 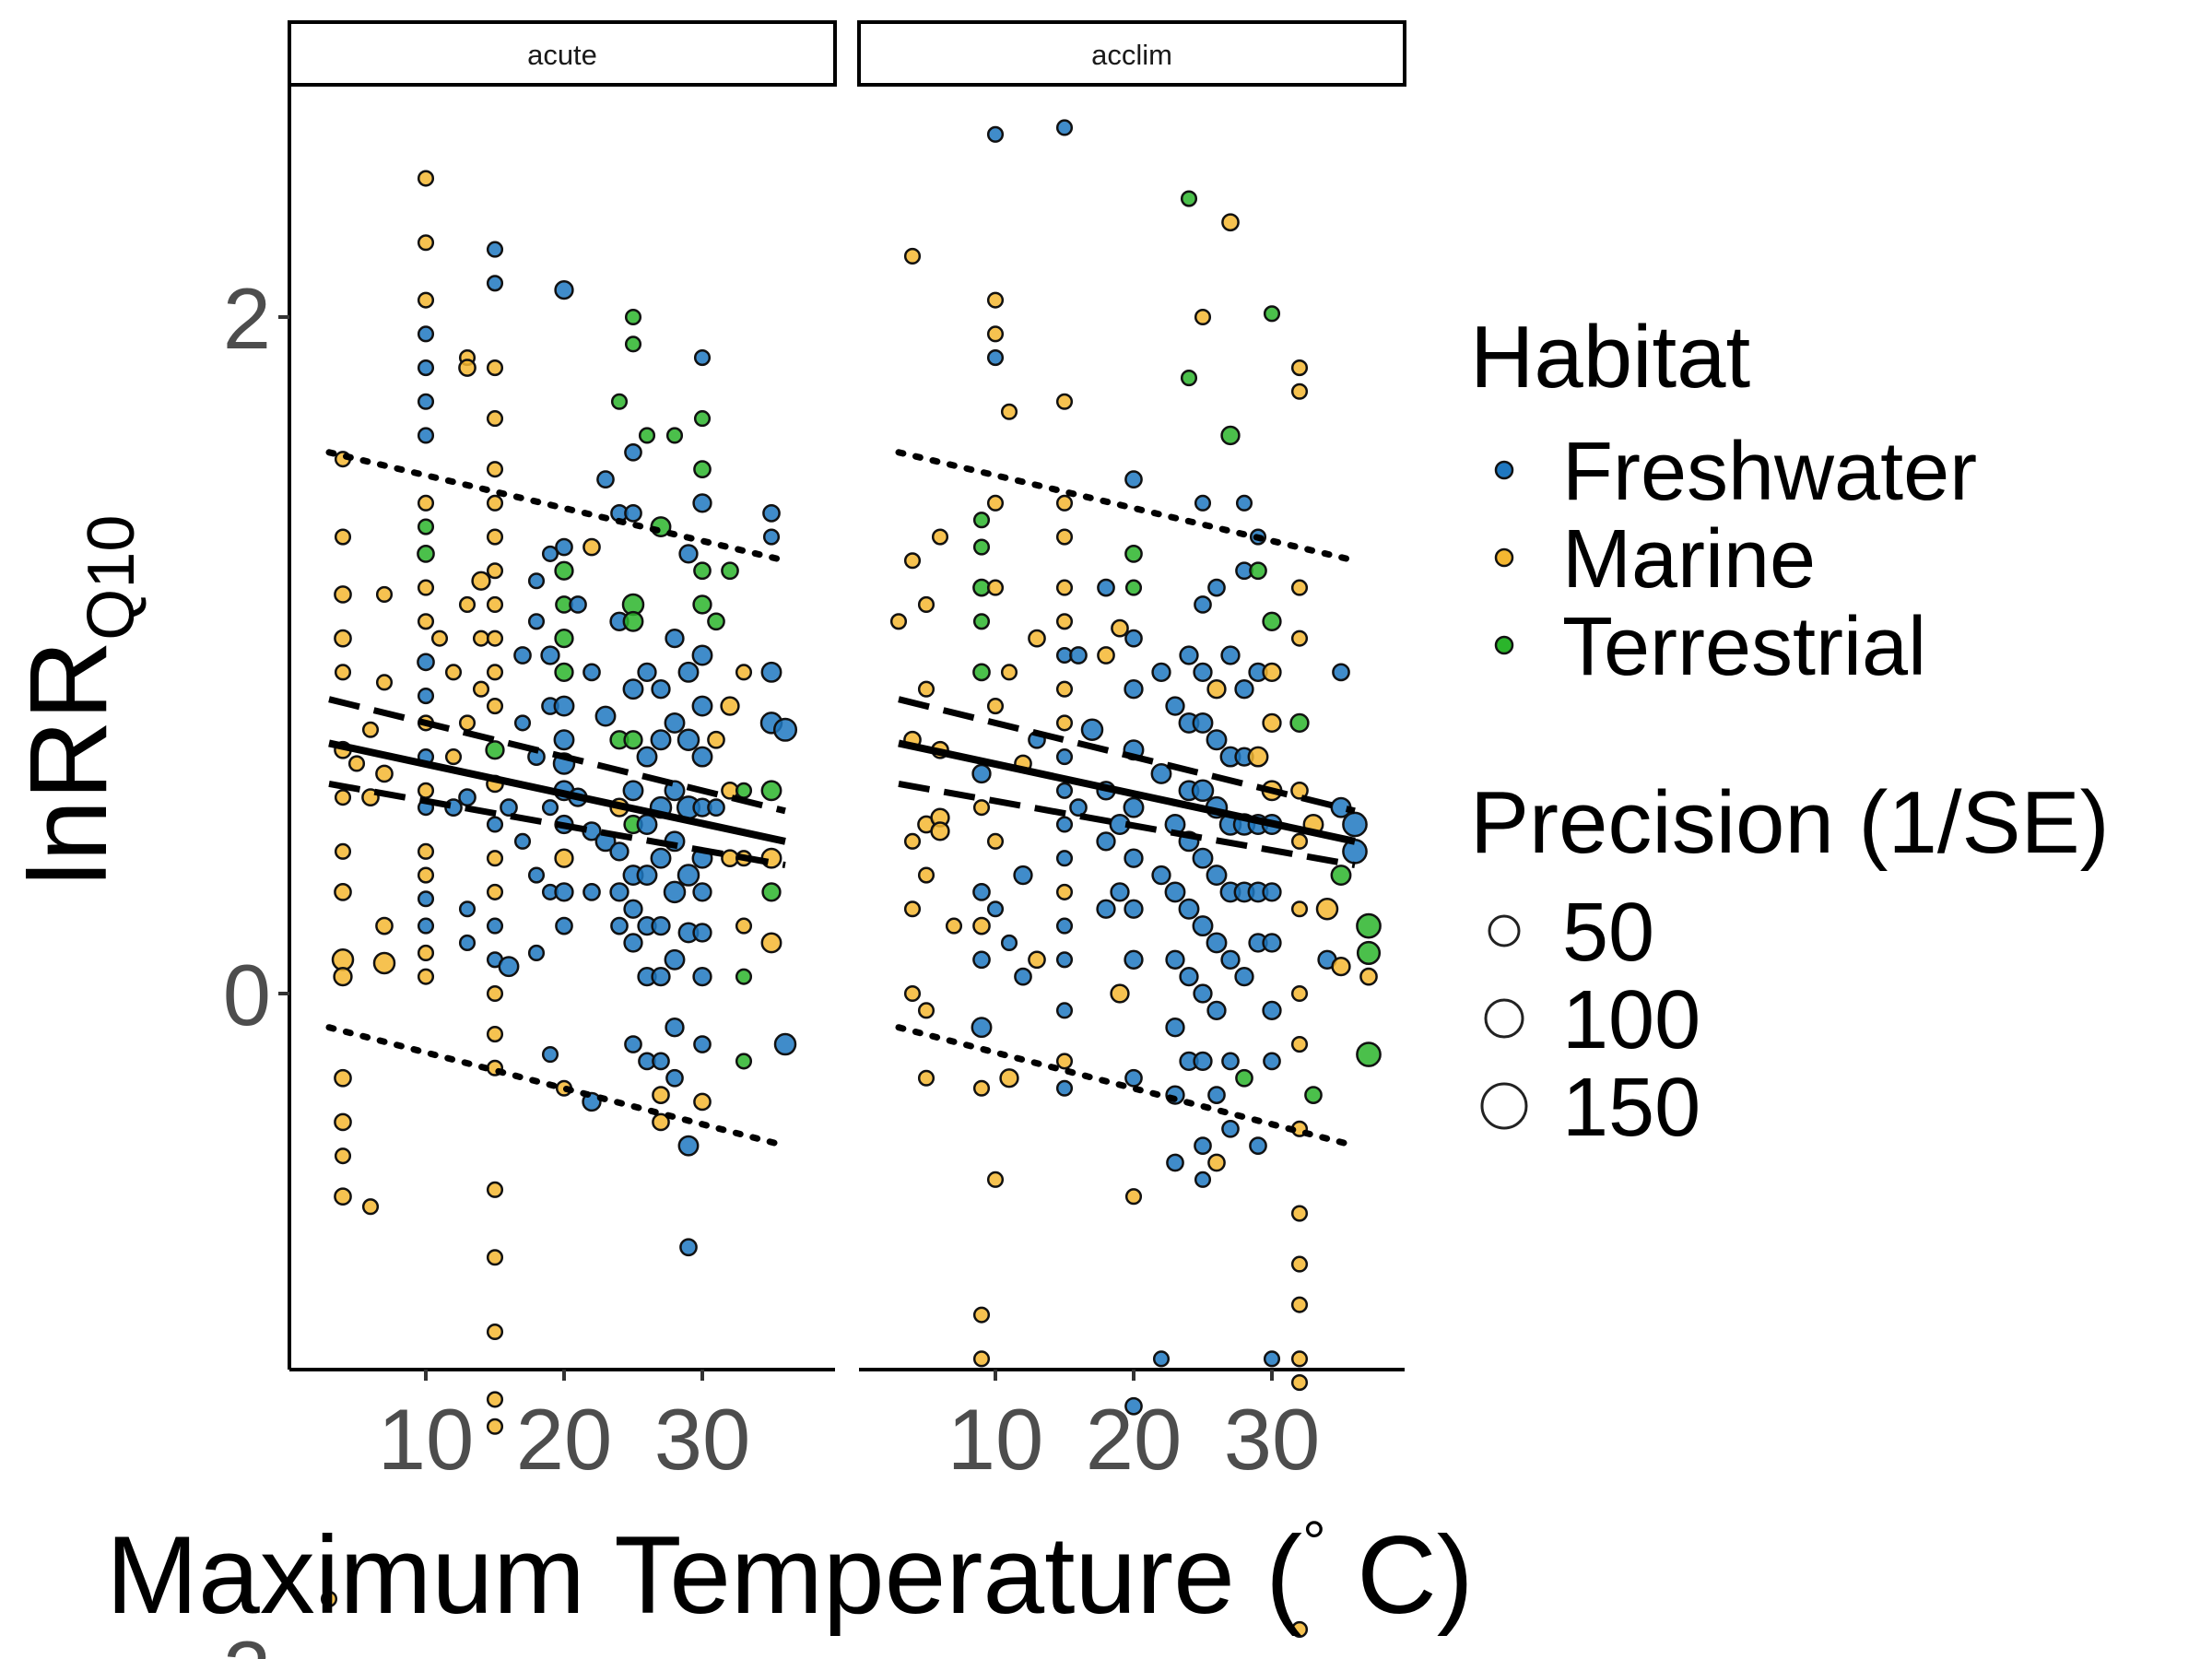 I want to click on facet-strip-acute, so click(x=562, y=53).